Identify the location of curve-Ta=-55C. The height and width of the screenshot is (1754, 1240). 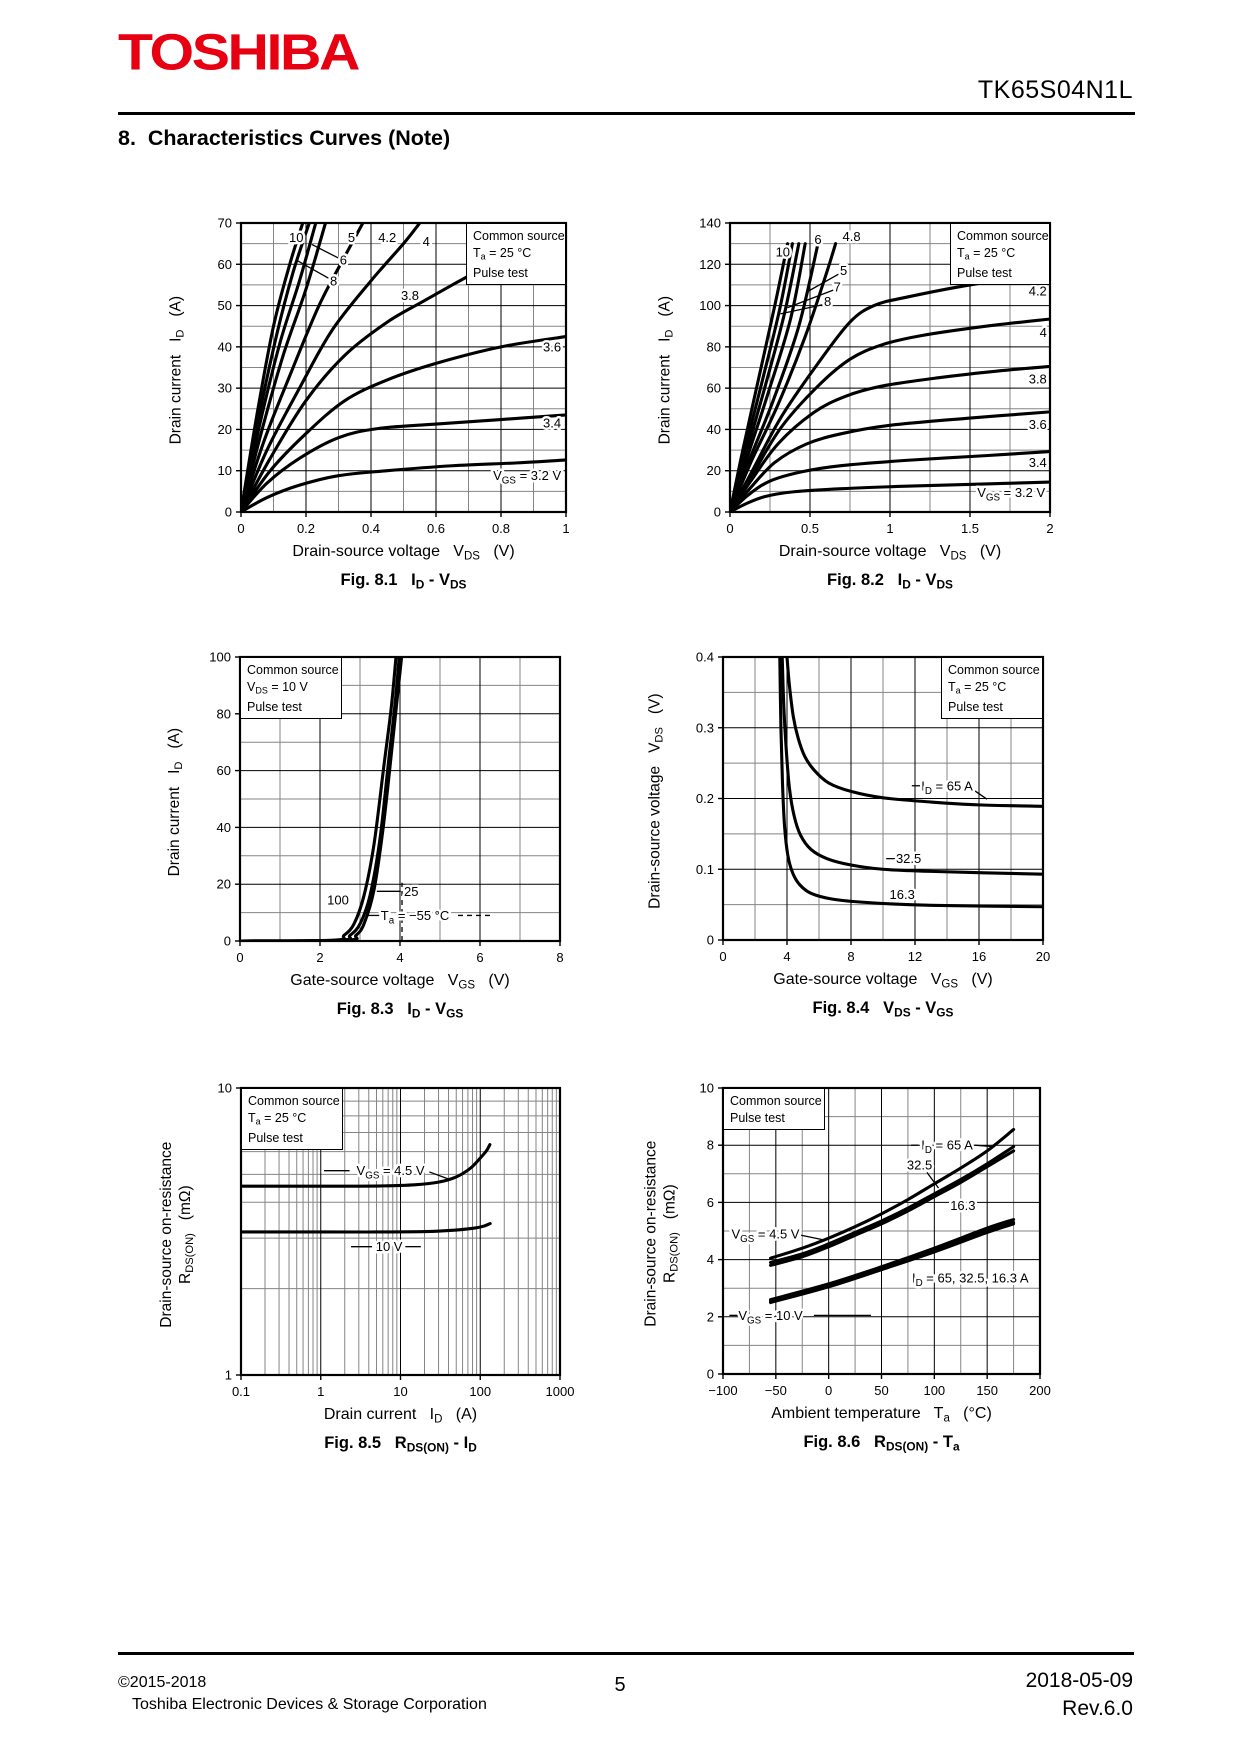
(321, 799).